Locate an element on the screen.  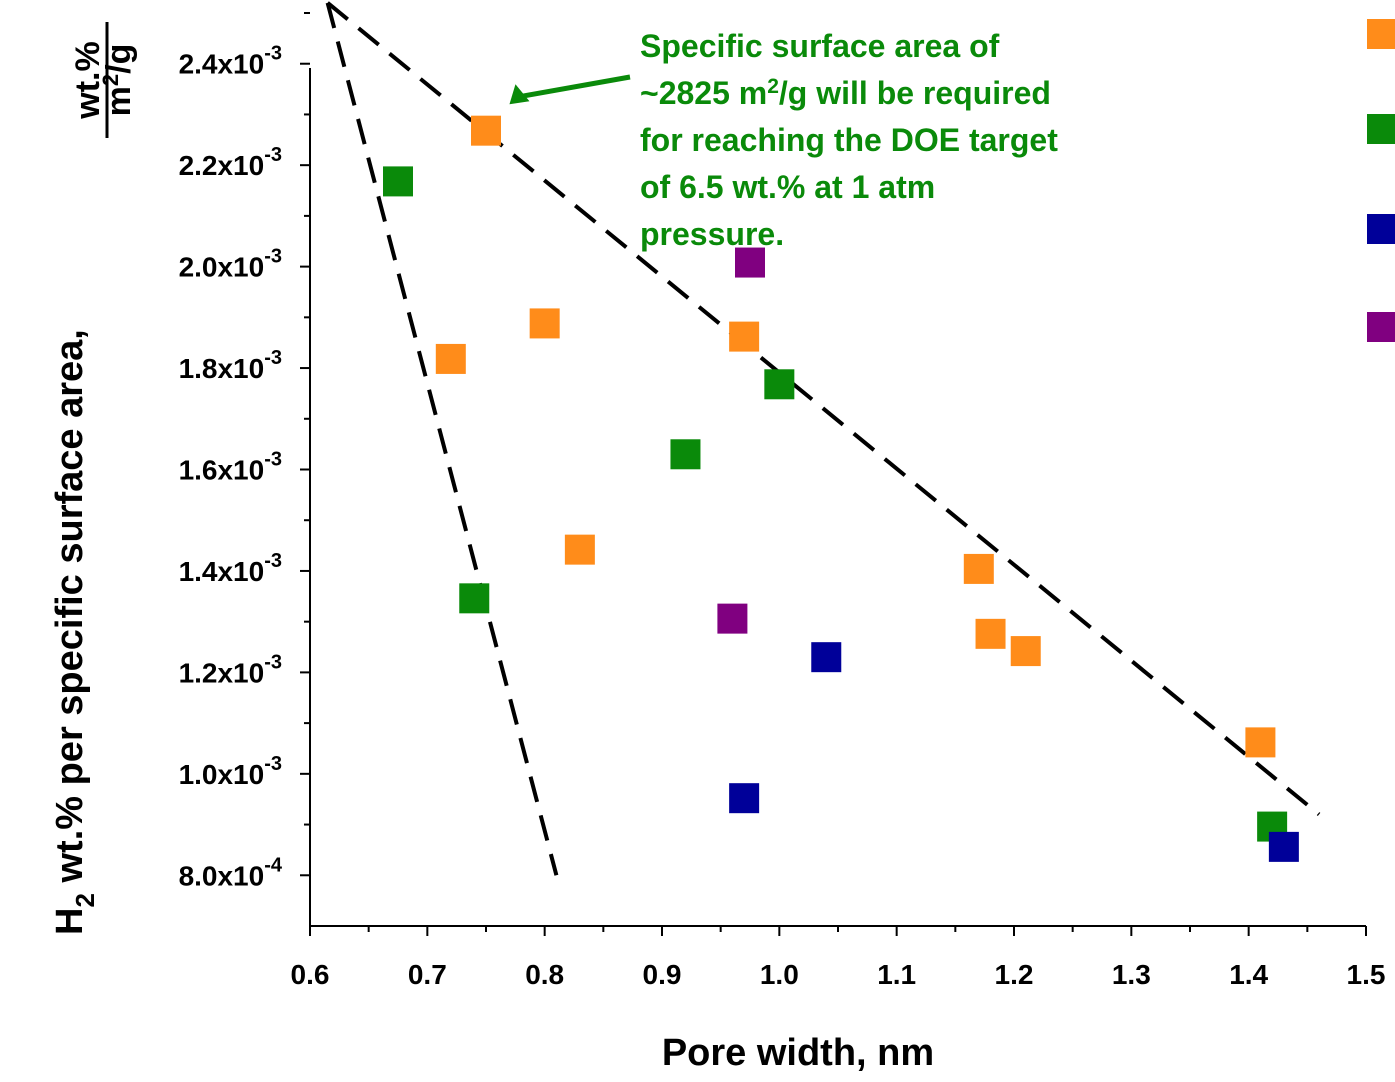
y-tick-label: 1.0x10⁻³ is located at coordinates (230, 771).